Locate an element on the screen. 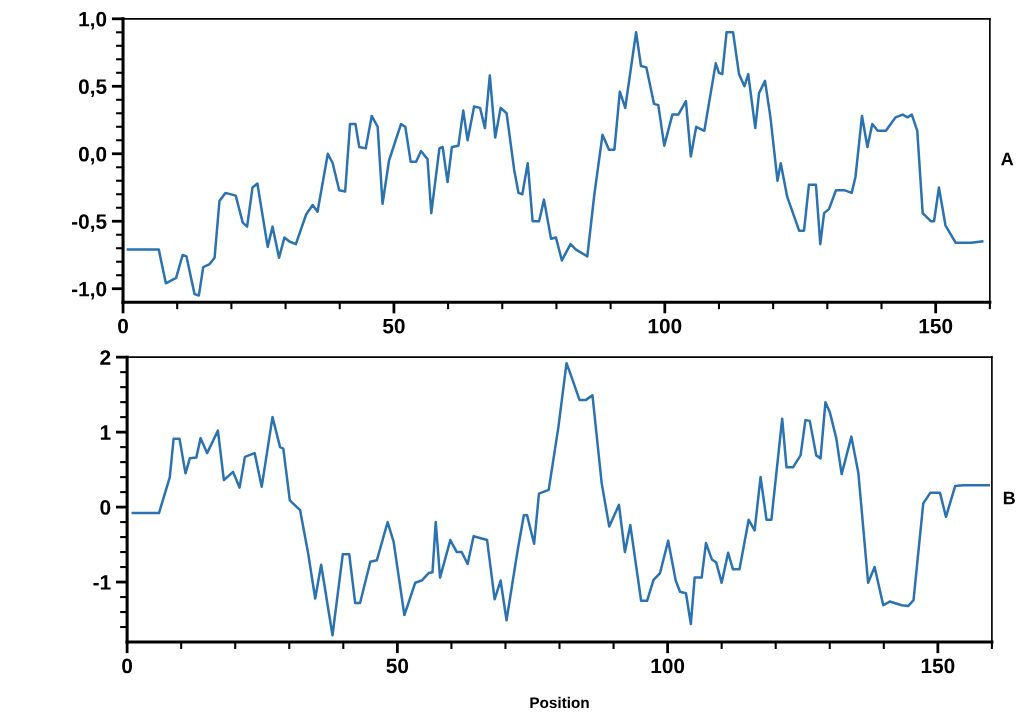 The width and height of the screenshot is (1021, 723). text: B is located at coordinates (1009, 498).